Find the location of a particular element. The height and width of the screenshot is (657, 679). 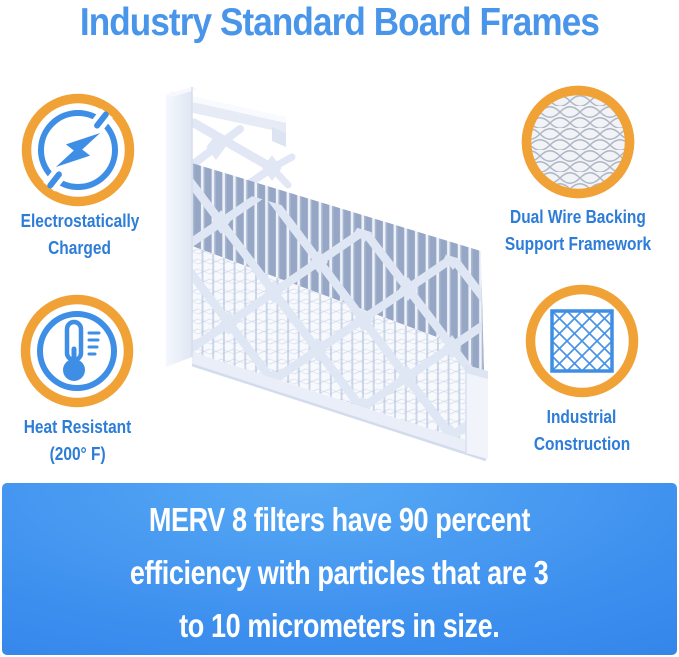

feature-label-heat-resistant: Heat Resistant (200° F) is located at coordinates (77, 441).